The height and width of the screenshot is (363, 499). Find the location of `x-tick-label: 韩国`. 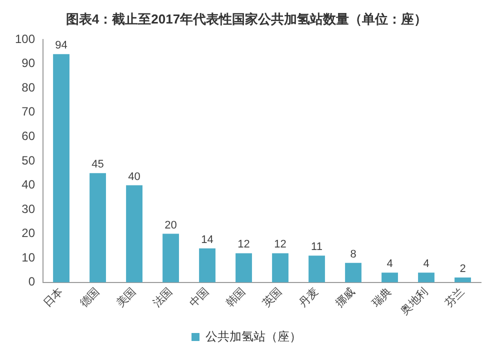

x-tick-label: 韩国 is located at coordinates (235, 297).